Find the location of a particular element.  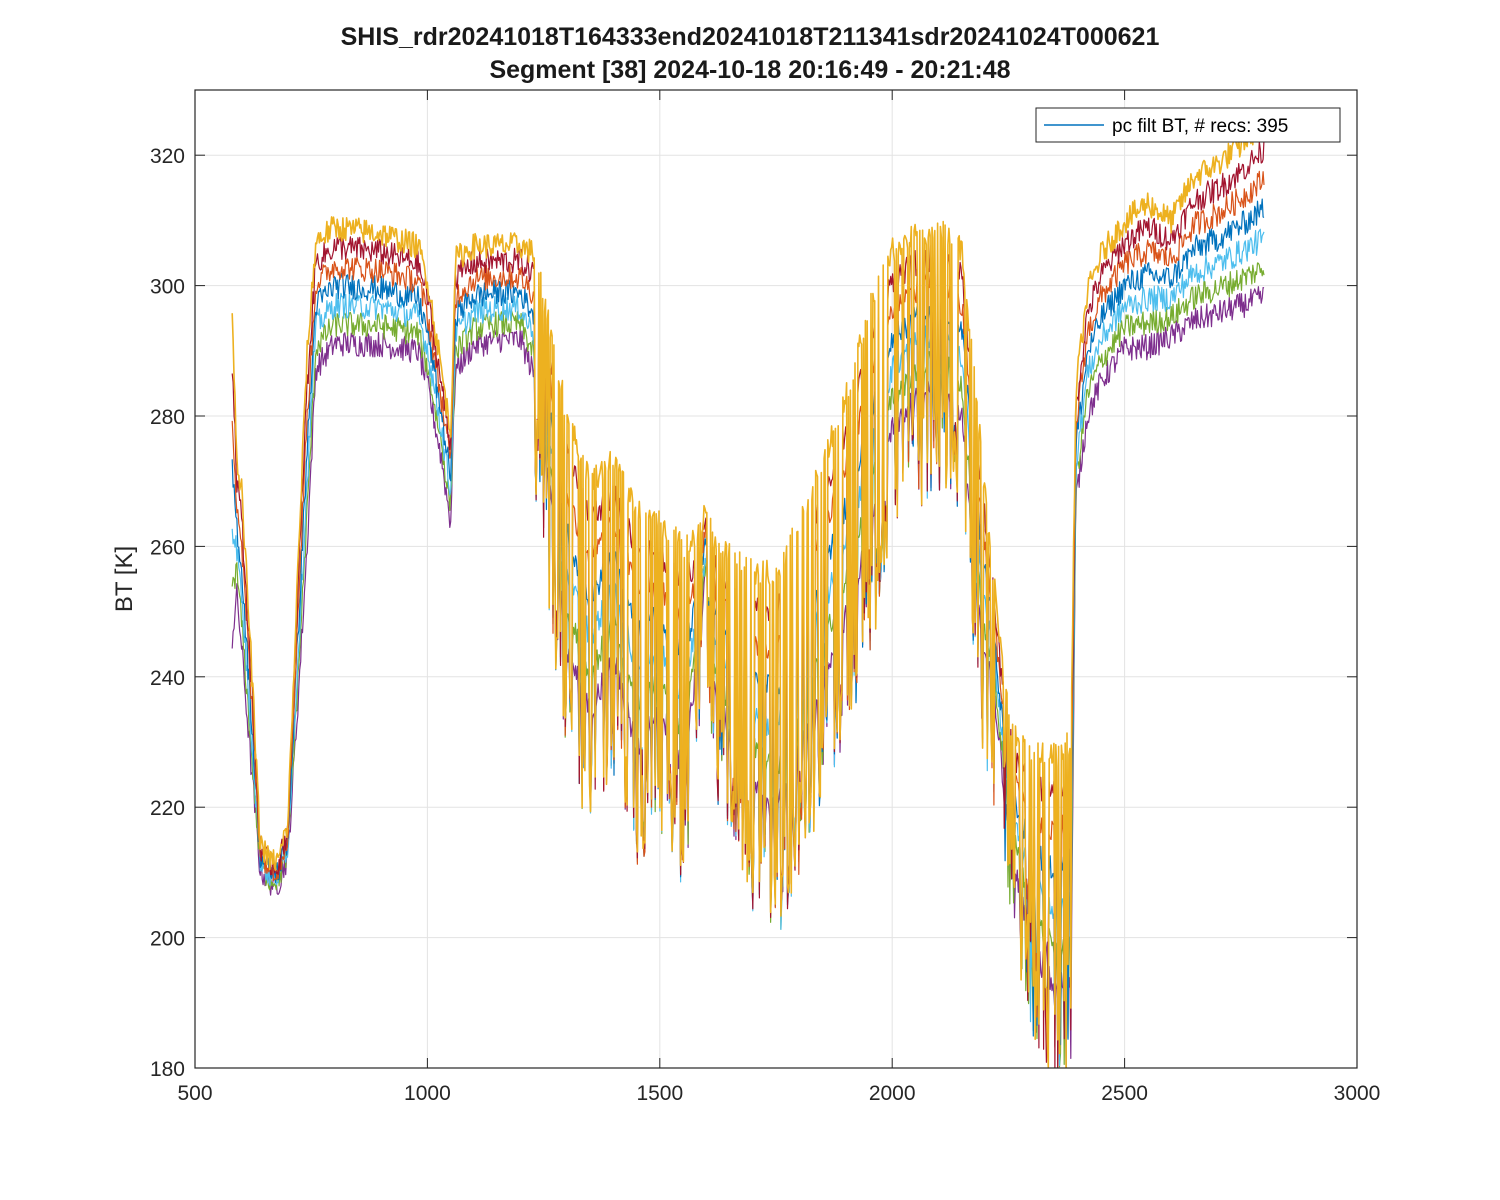

y-tick-label: 220 is located at coordinates (167, 808).